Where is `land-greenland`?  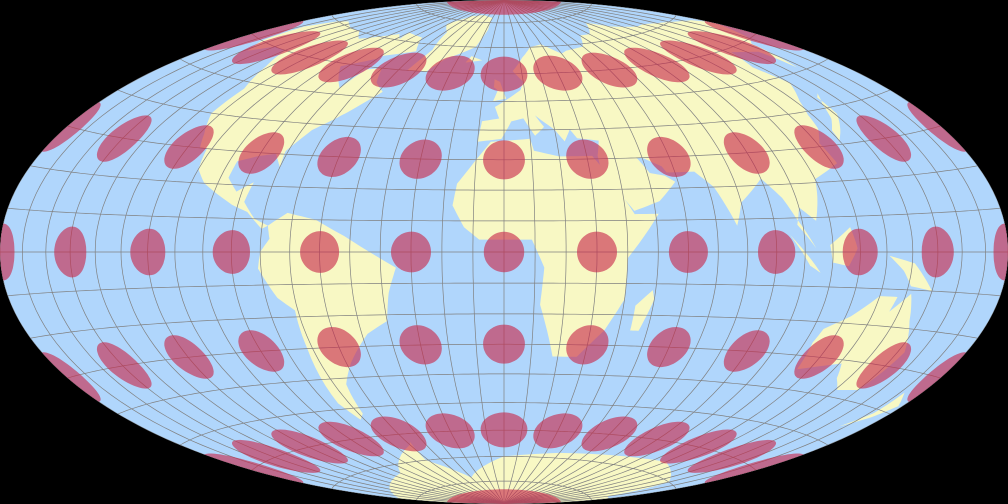 land-greenland is located at coordinates (450, 43).